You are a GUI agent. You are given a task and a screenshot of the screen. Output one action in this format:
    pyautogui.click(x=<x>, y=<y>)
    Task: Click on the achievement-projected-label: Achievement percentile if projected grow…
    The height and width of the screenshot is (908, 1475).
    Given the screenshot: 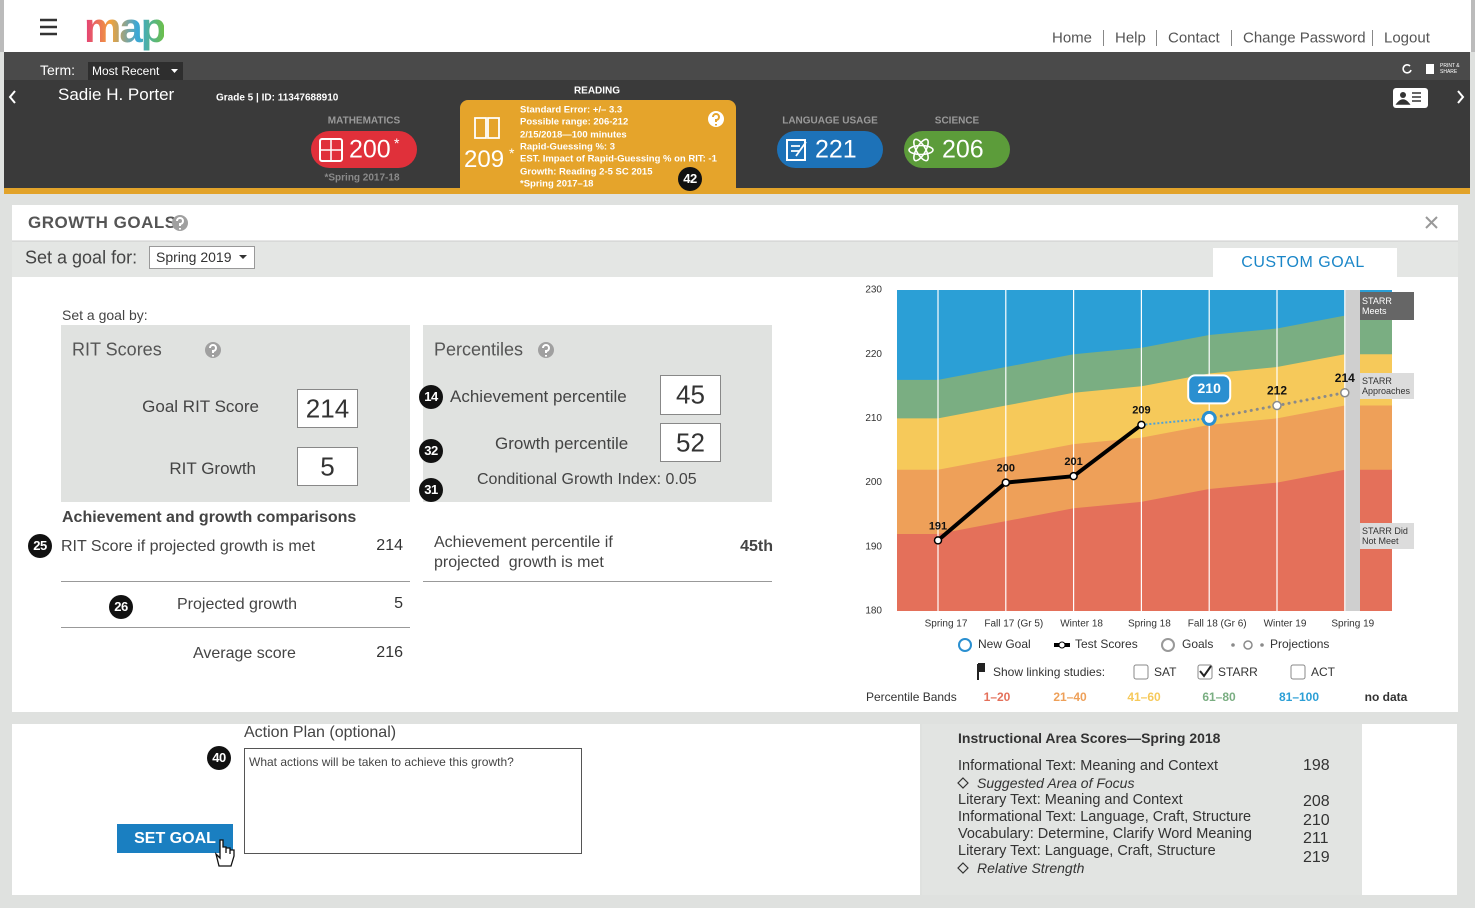 What is the action you would take?
    pyautogui.click(x=526, y=552)
    